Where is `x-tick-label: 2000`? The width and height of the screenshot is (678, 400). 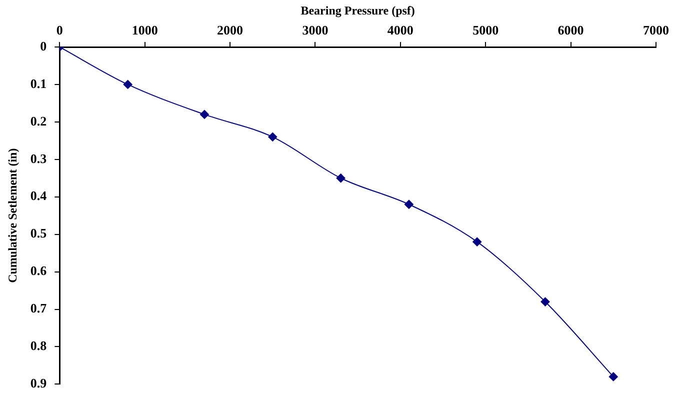 x-tick-label: 2000 is located at coordinates (230, 30).